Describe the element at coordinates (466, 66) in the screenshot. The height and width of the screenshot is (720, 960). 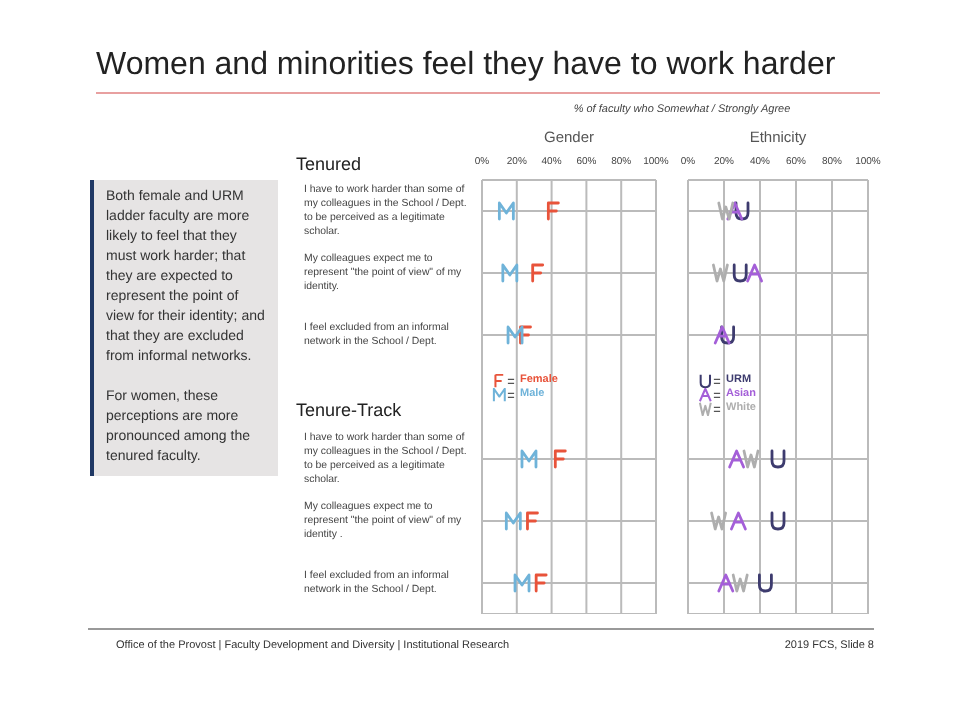
I see `text: Women and minorities feel they have to work harder` at that location.